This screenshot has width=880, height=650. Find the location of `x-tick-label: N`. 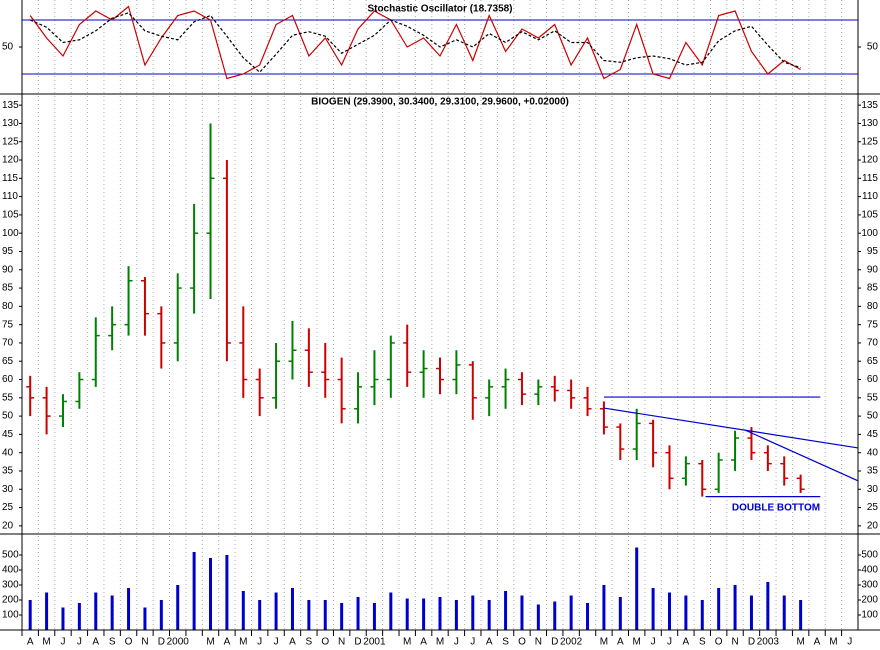

x-tick-label: N is located at coordinates (538, 642).